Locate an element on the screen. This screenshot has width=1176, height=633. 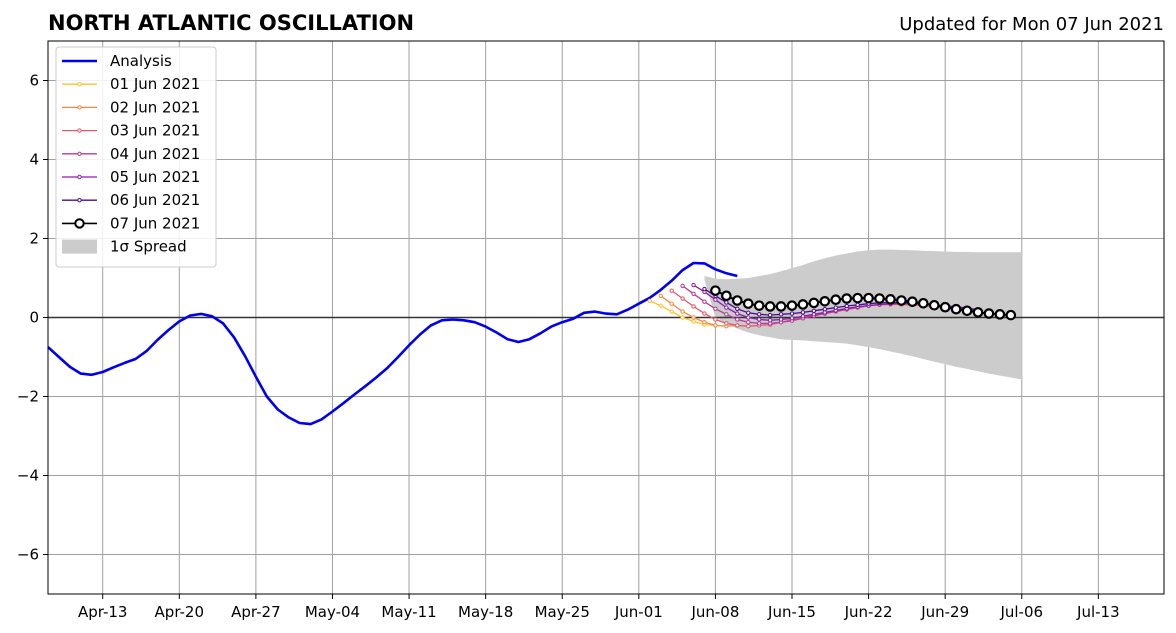
legend-item: Analysis is located at coordinates (117, 61).